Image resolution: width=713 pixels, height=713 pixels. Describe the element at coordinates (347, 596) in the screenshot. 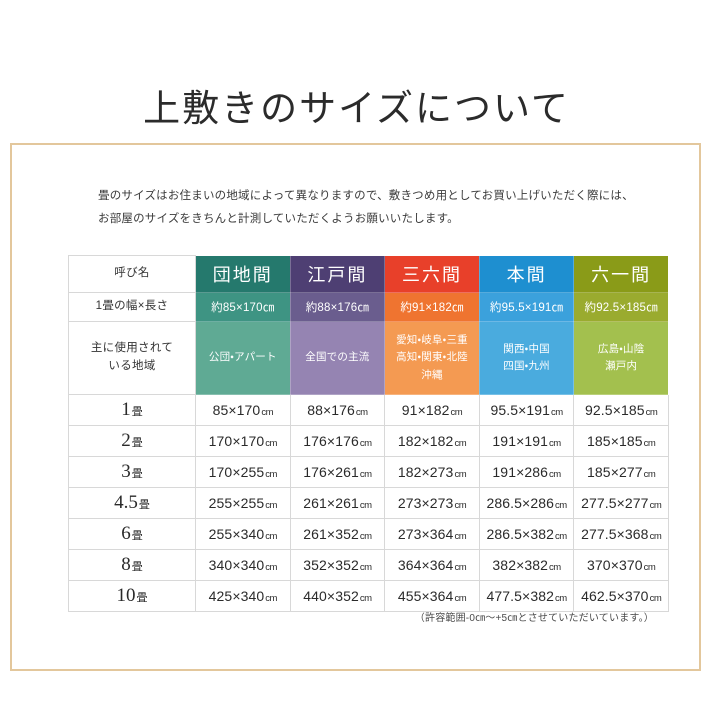

I see `cell-height: 352` at that location.